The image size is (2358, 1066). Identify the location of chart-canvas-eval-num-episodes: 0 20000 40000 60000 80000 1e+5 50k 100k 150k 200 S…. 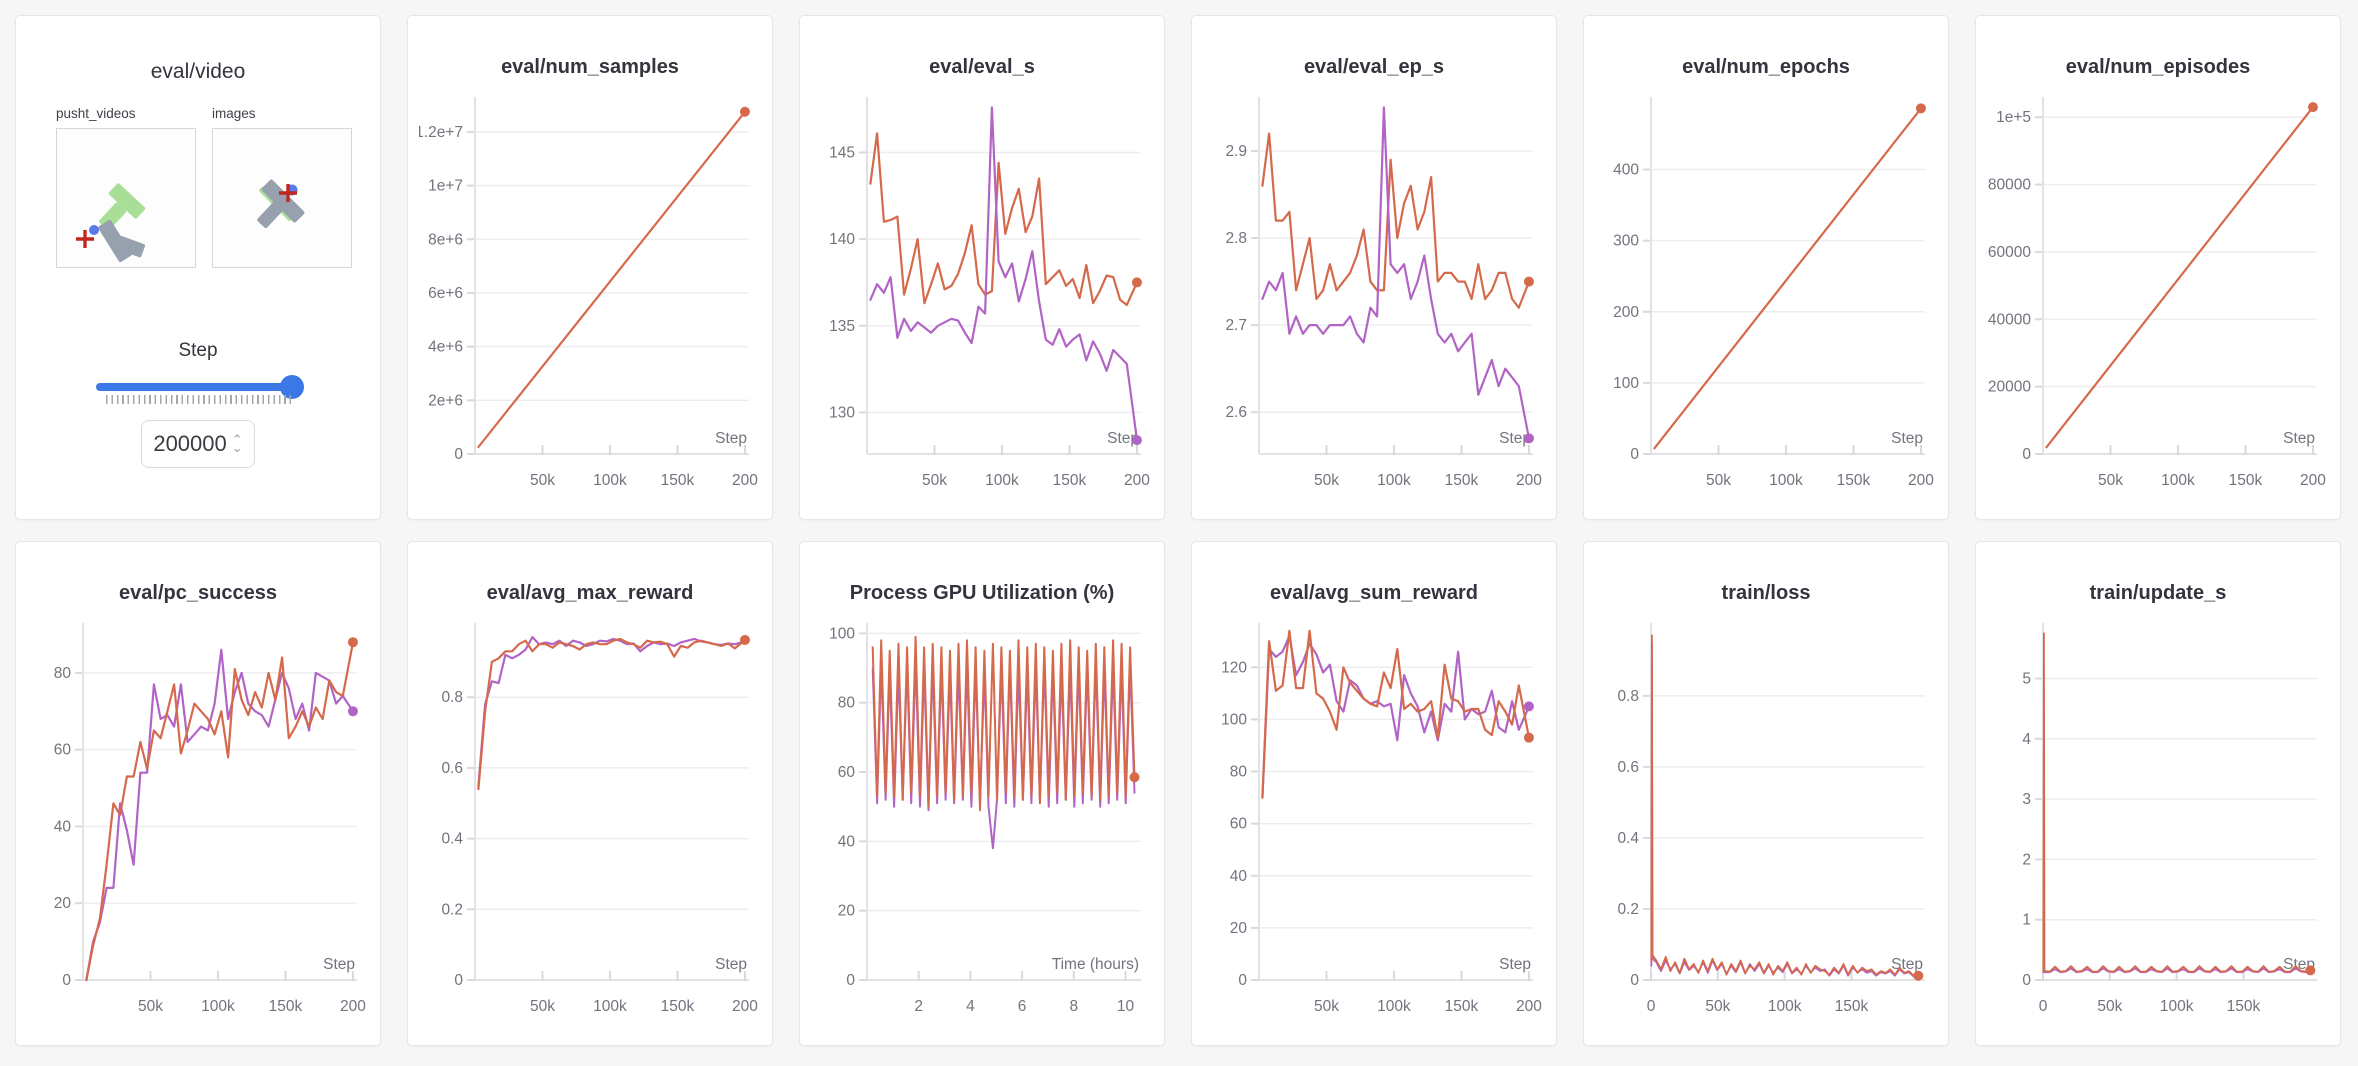
(2158, 295).